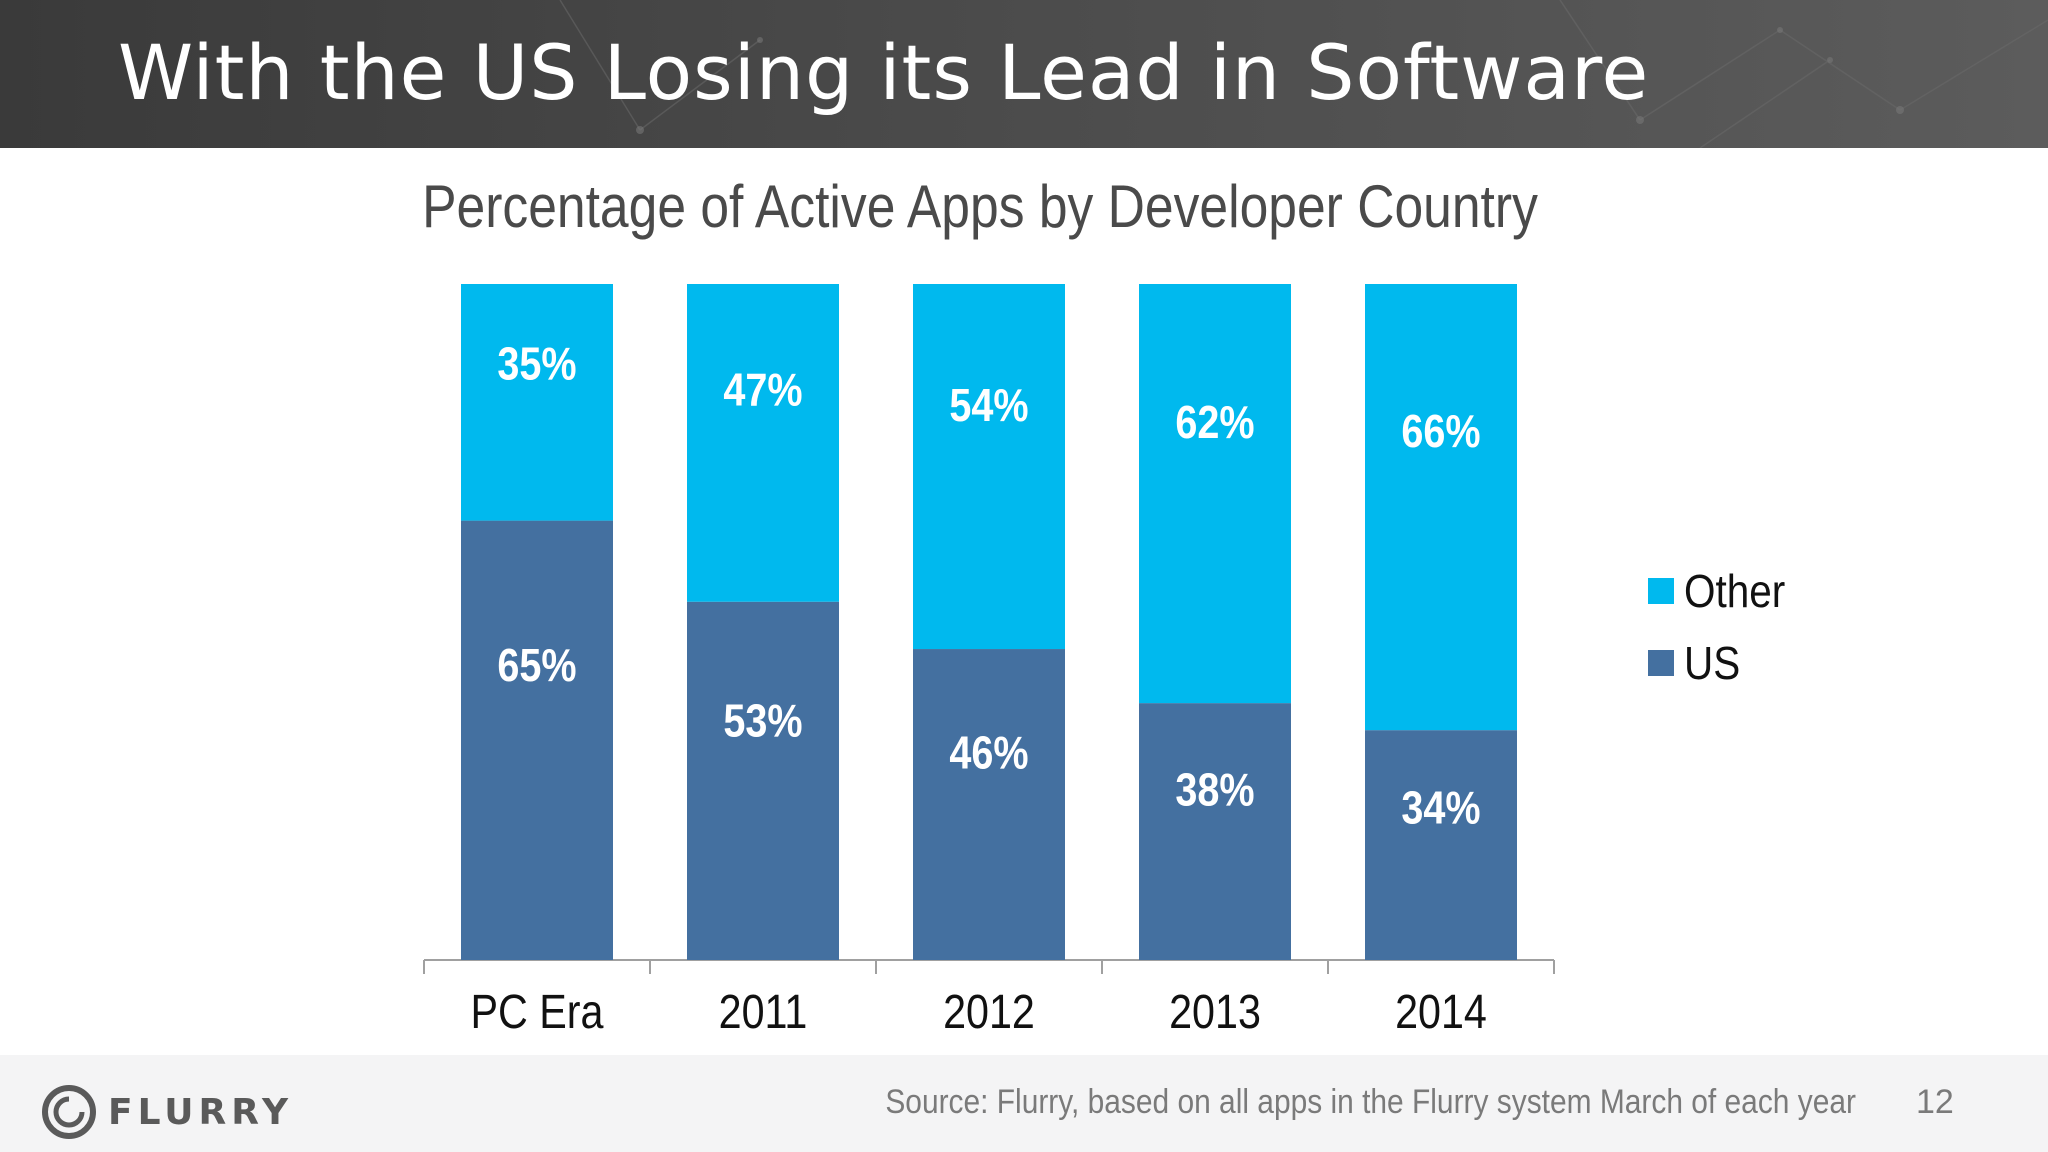 This screenshot has width=2048, height=1152. I want to click on slide-header: With the US Losing its Lead in Software, so click(1024, 74).